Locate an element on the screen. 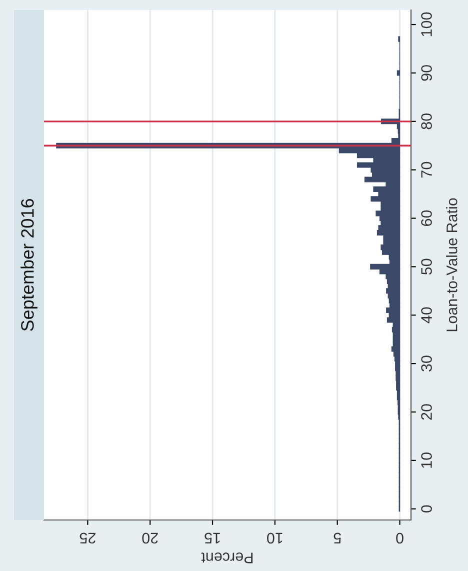  y-tick-label: 20 is located at coordinates (426, 412).